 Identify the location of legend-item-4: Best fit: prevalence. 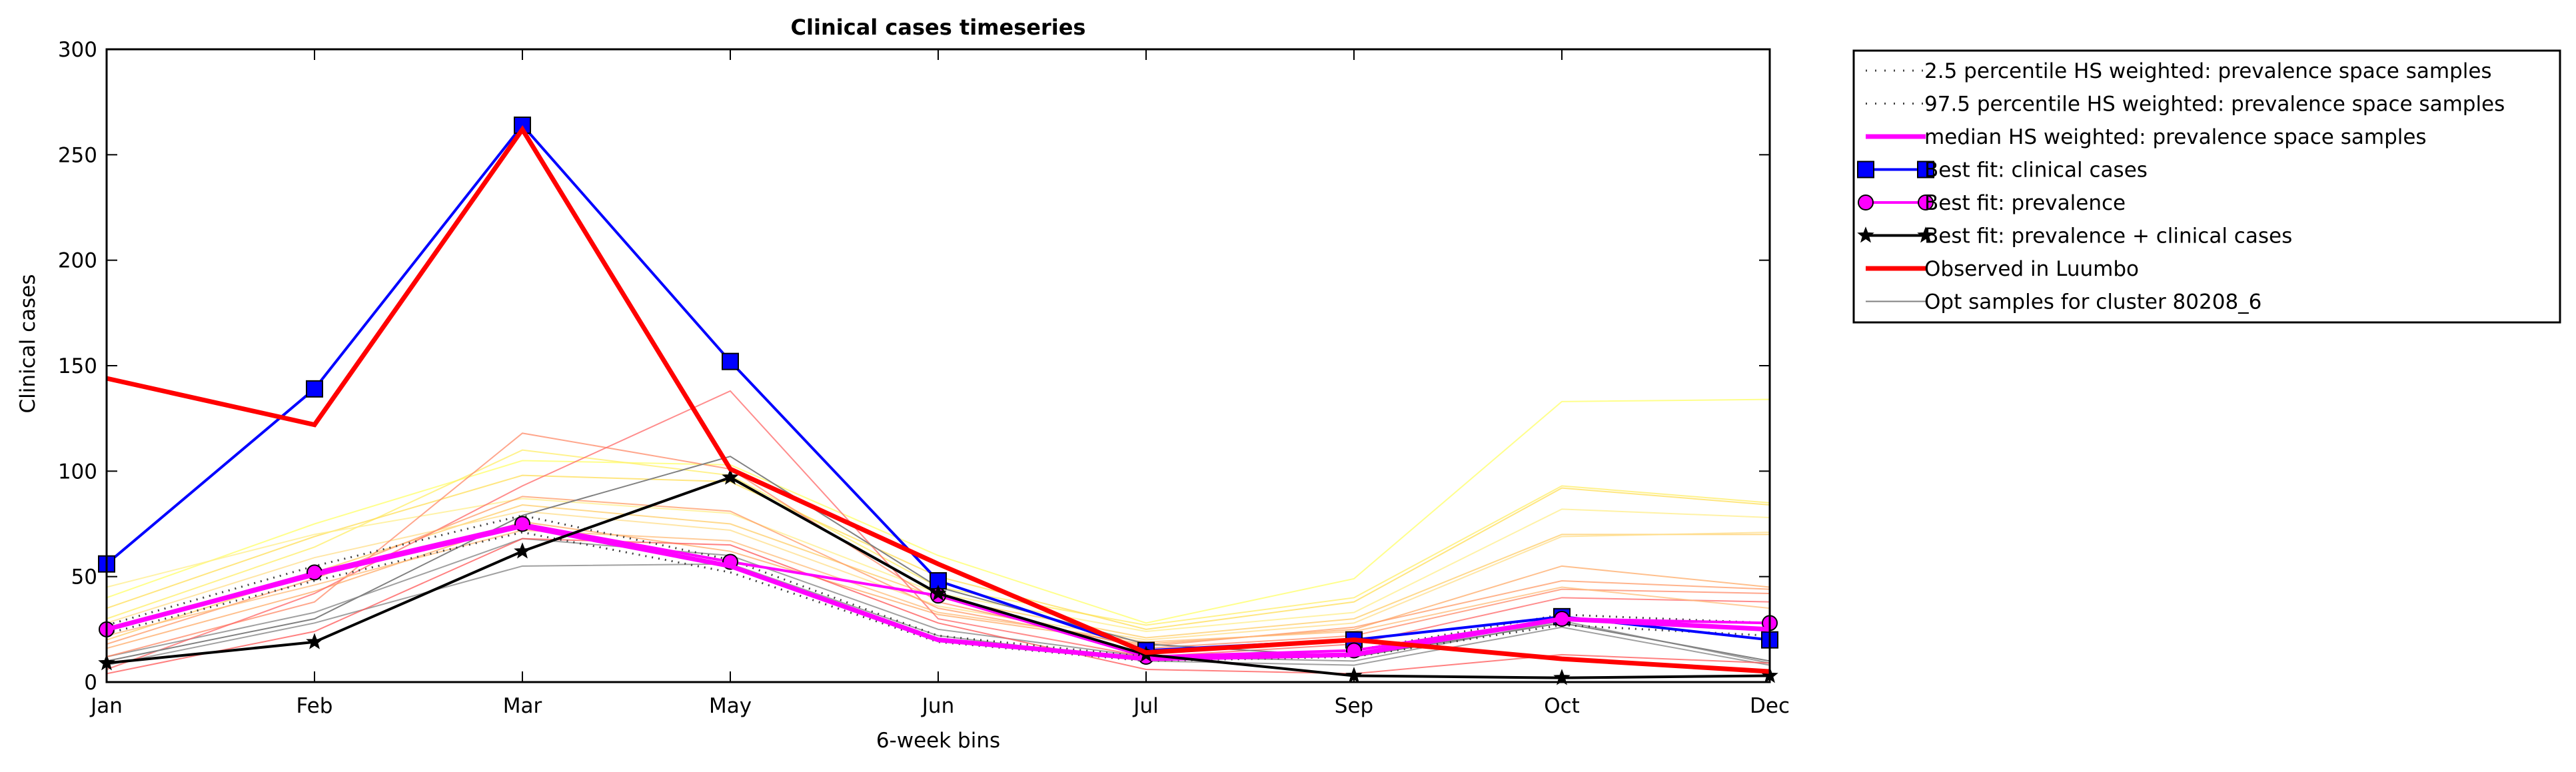
(1992, 203).